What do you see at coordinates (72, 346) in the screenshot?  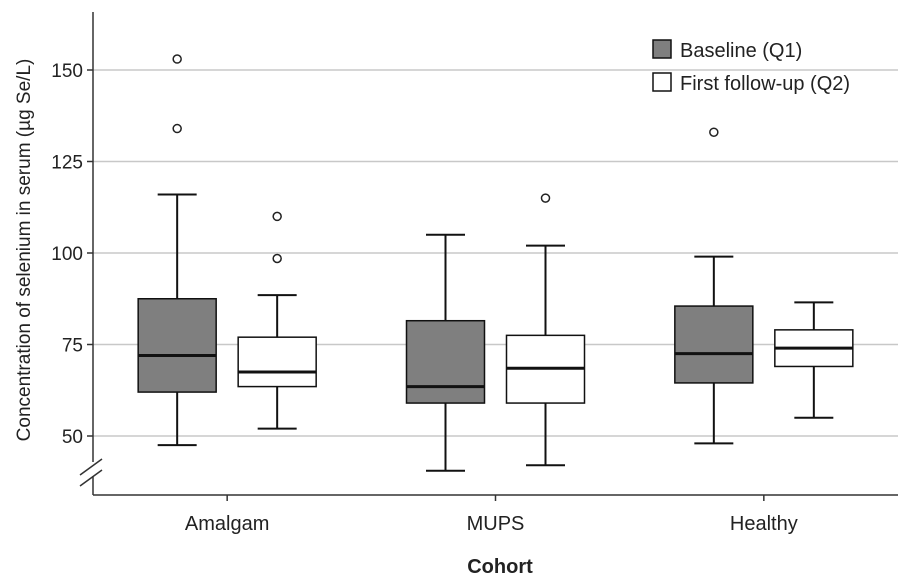 I see `y-tick-label-75: 75` at bounding box center [72, 346].